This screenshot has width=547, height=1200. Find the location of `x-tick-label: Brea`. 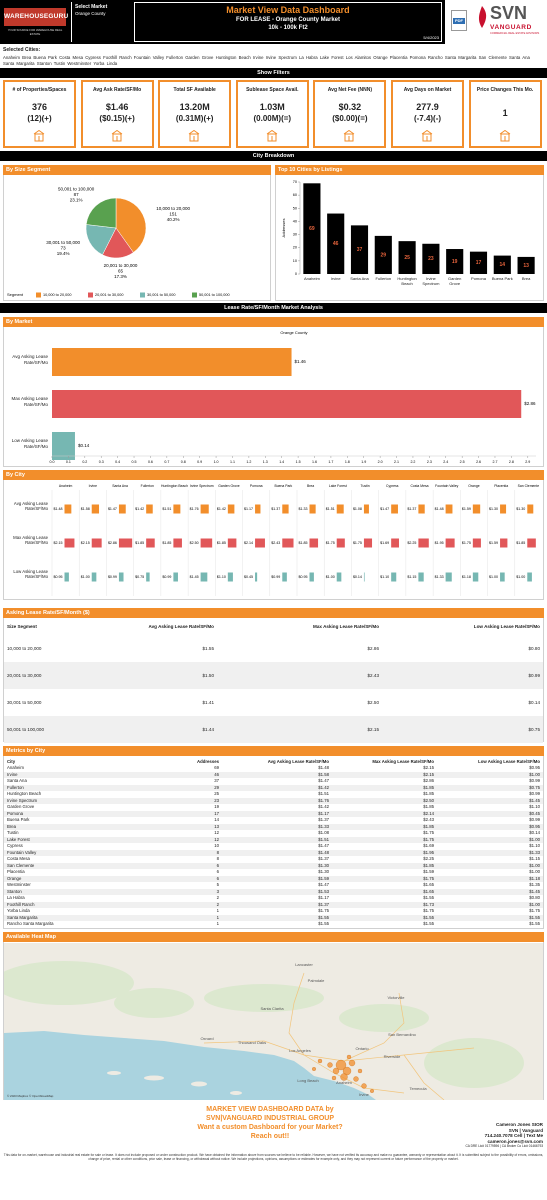

x-tick-label: Brea is located at coordinates (526, 278).